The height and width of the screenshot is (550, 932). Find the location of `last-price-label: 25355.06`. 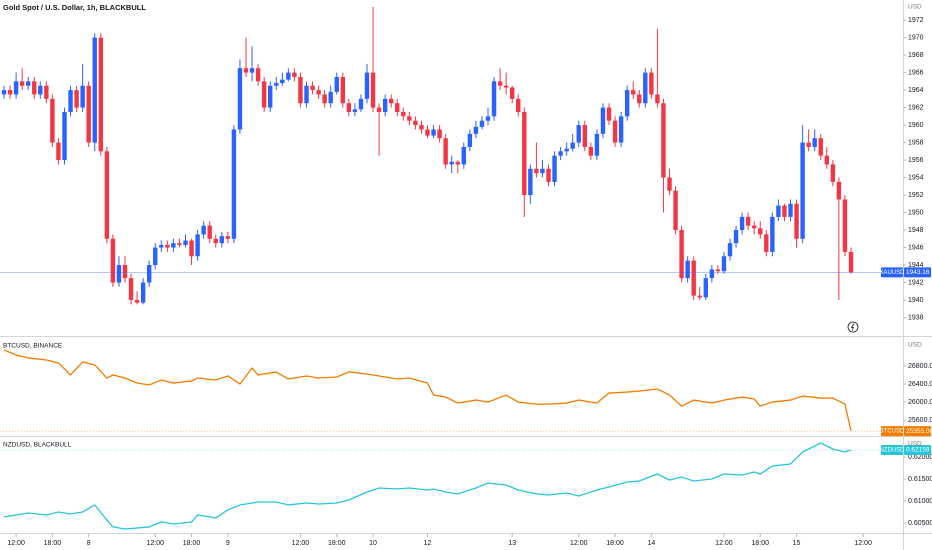

last-price-label: 25355.06 is located at coordinates (919, 431).